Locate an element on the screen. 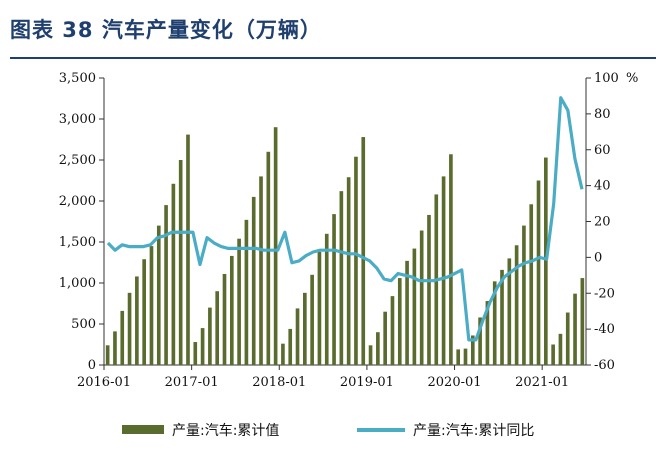  chart-title: 图表 38 汽车产量变化（万辆） is located at coordinates (166, 30).